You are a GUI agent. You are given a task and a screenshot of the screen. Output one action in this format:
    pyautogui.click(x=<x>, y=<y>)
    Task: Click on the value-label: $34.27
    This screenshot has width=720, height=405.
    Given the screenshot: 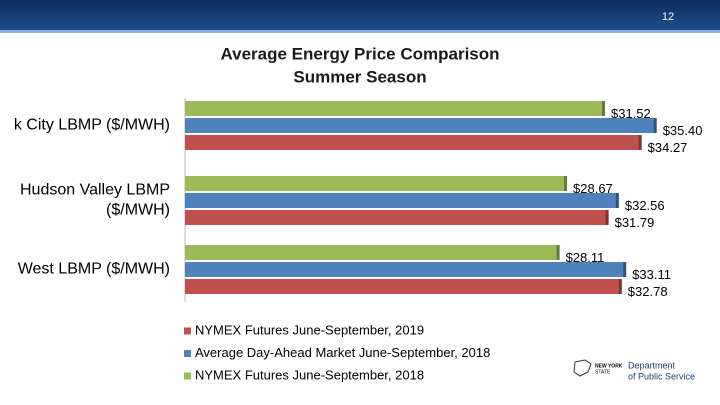 What is the action you would take?
    pyautogui.click(x=668, y=147)
    